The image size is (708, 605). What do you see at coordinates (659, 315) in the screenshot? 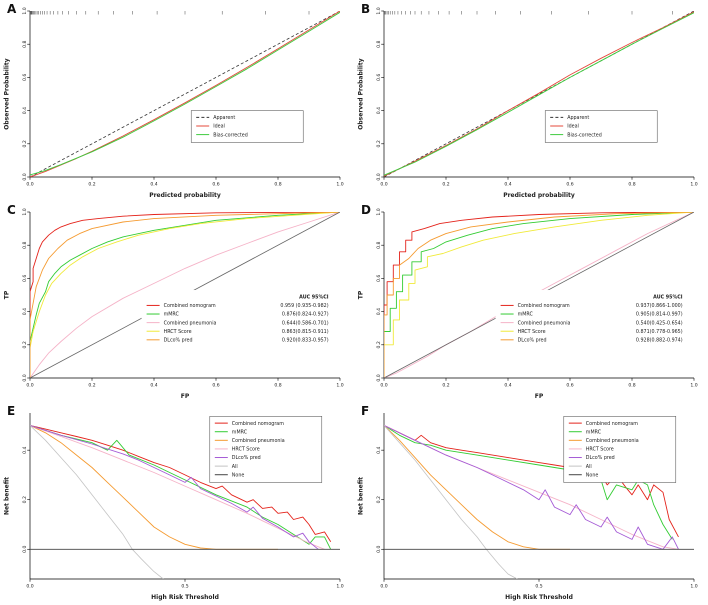
I see `legend-value: 0.905(0.814-0.997)` at bounding box center [659, 315].